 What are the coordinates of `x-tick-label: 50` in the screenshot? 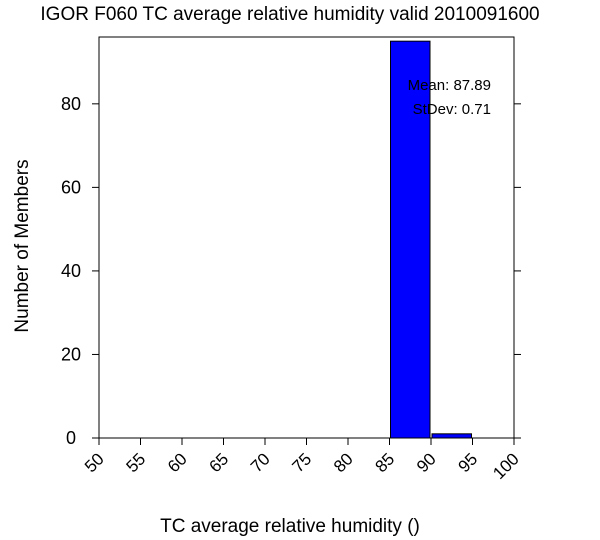 It's located at (94, 462).